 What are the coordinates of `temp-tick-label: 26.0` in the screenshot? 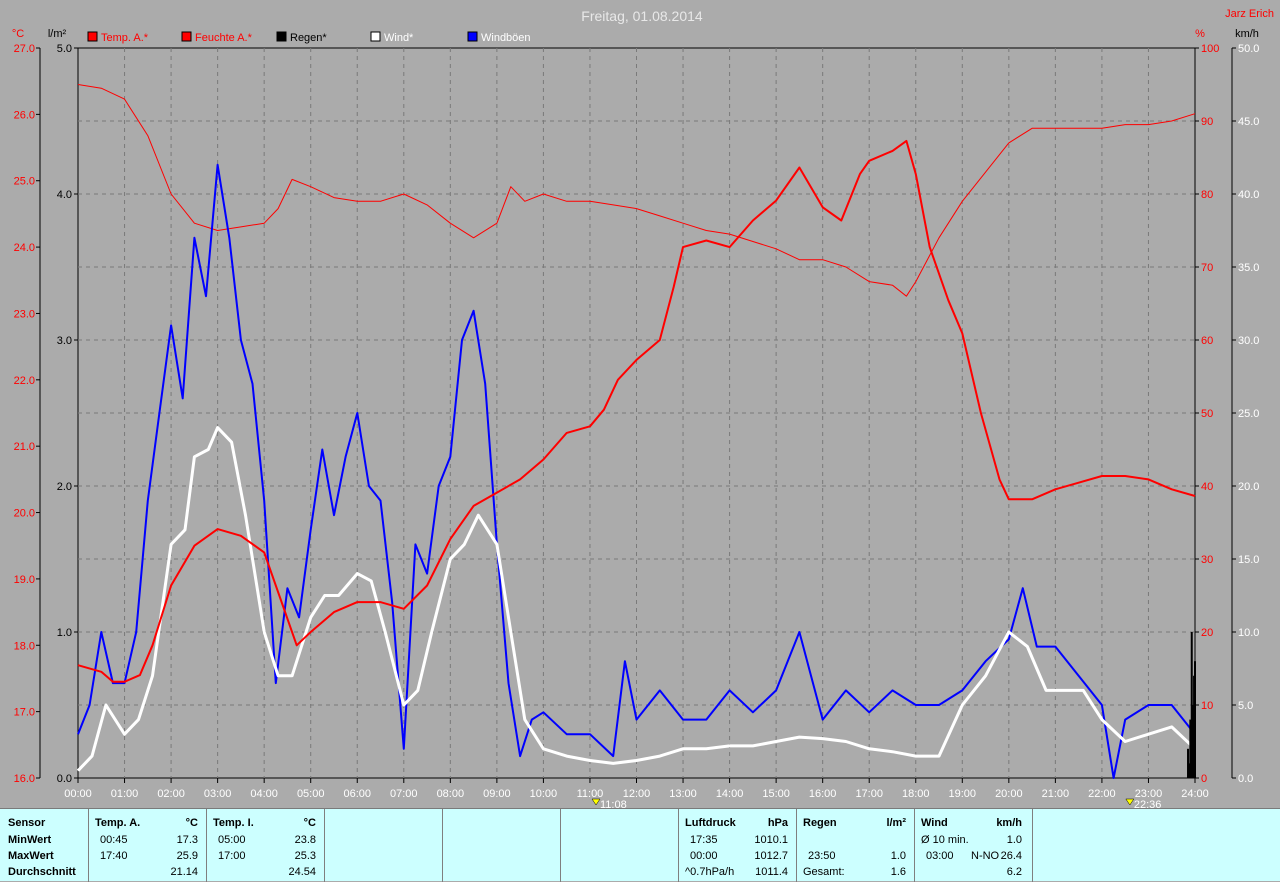 It's located at (24, 115).